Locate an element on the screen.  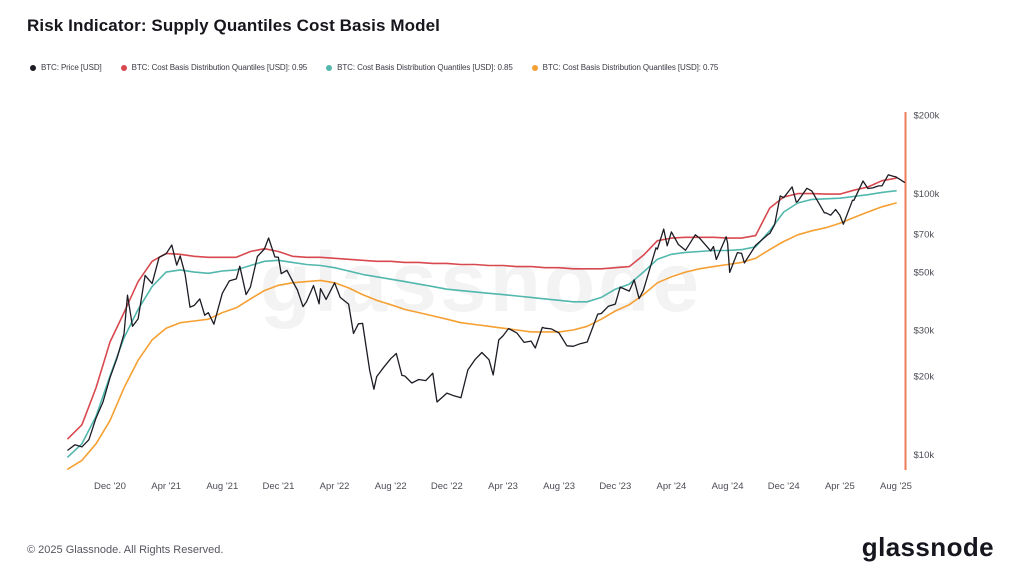
svg-text: Aug '21 is located at coordinates (222, 486).